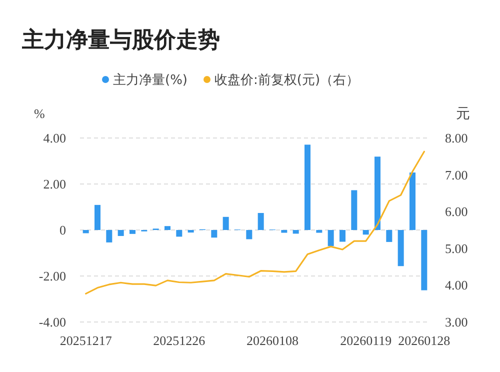 This screenshot has height=372, width=500. I want to click on x-tick-label: 20251217, so click(86, 340).